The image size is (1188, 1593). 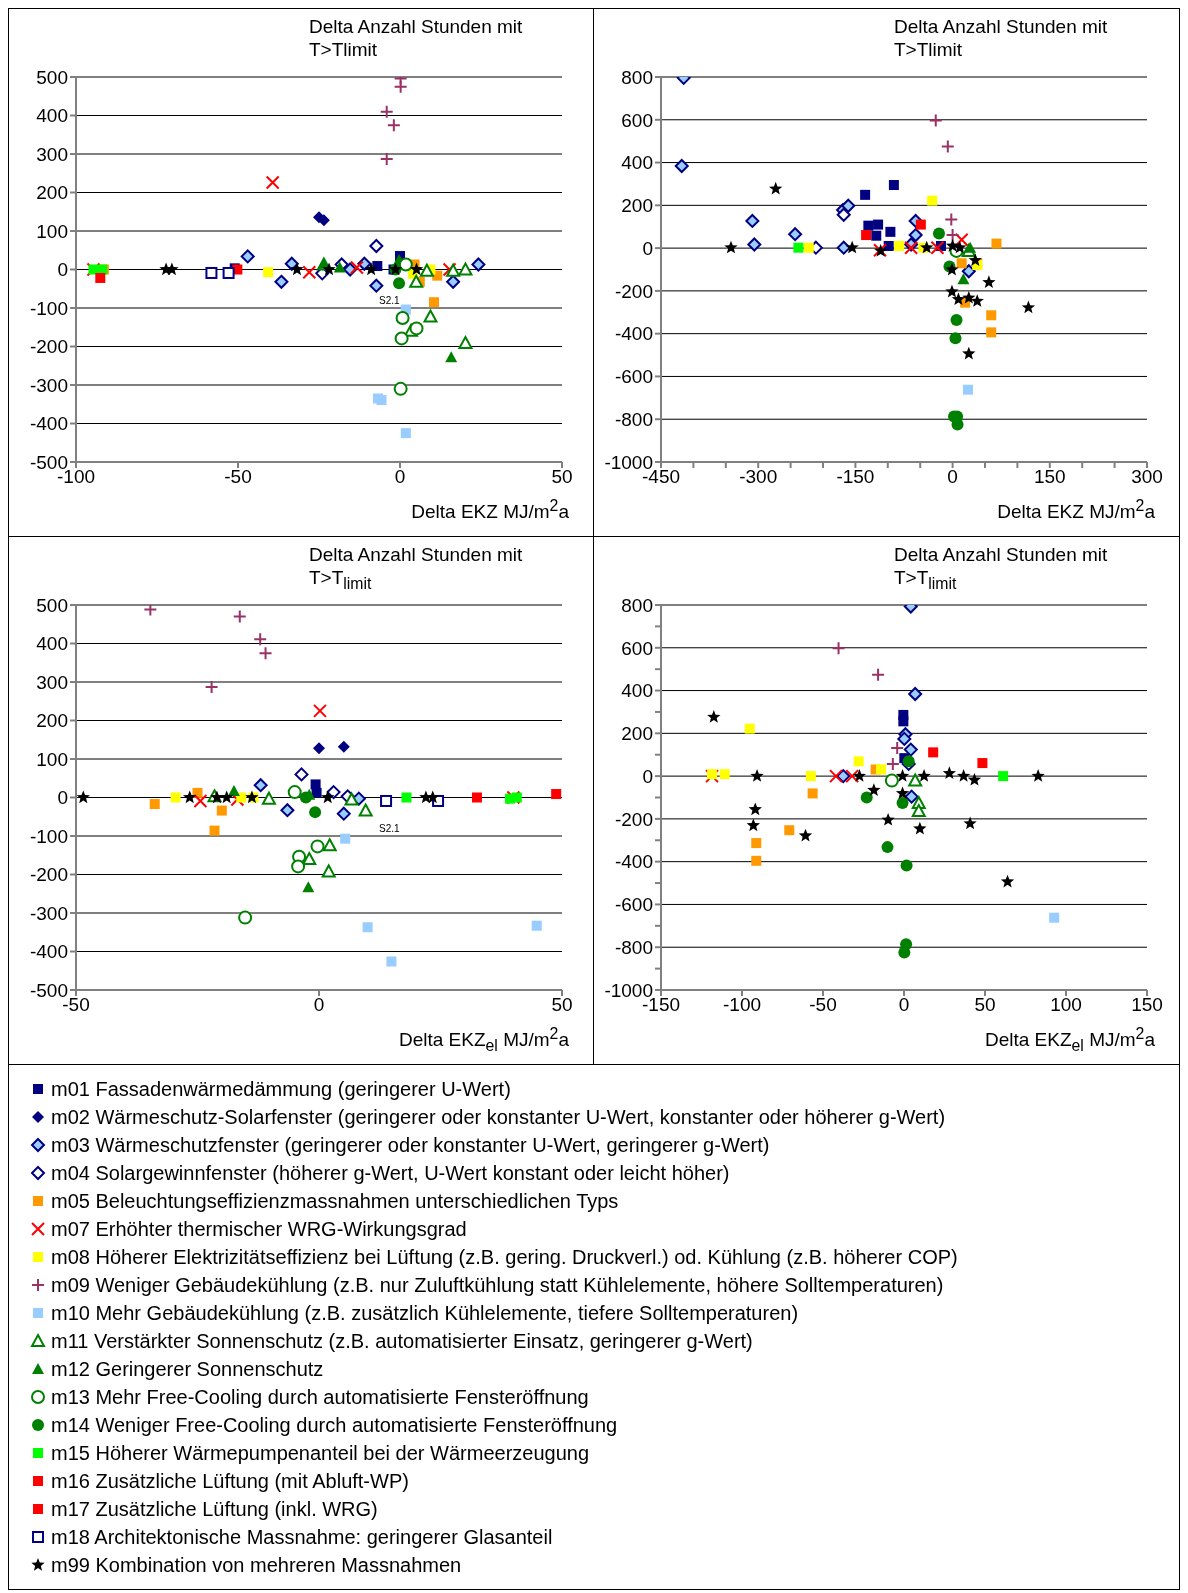 I want to click on legend-label: m12 Geringerer Sonnenschutz, so click(x=187, y=1369).